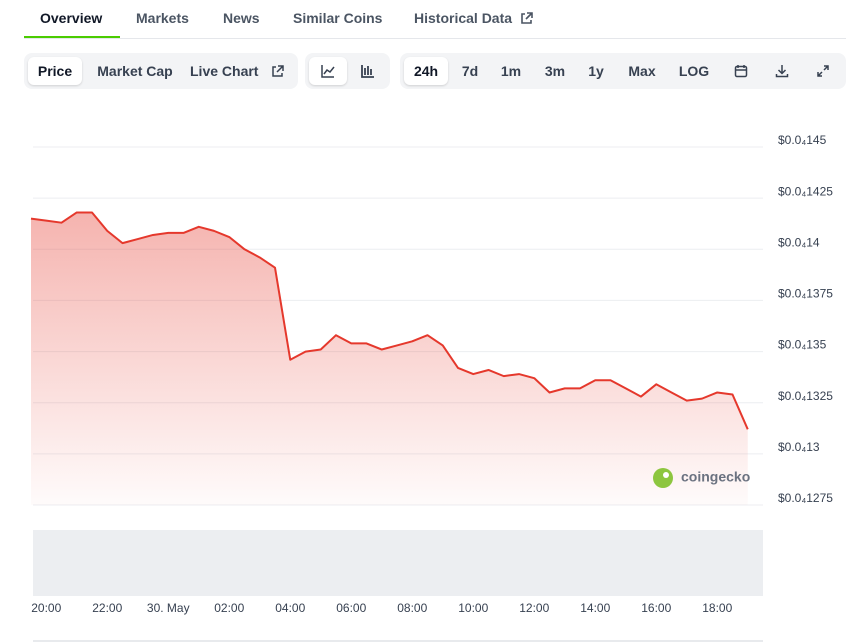 Image resolution: width=863 pixels, height=643 pixels. Describe the element at coordinates (224, 71) in the screenshot. I see `button: Live Chart` at that location.